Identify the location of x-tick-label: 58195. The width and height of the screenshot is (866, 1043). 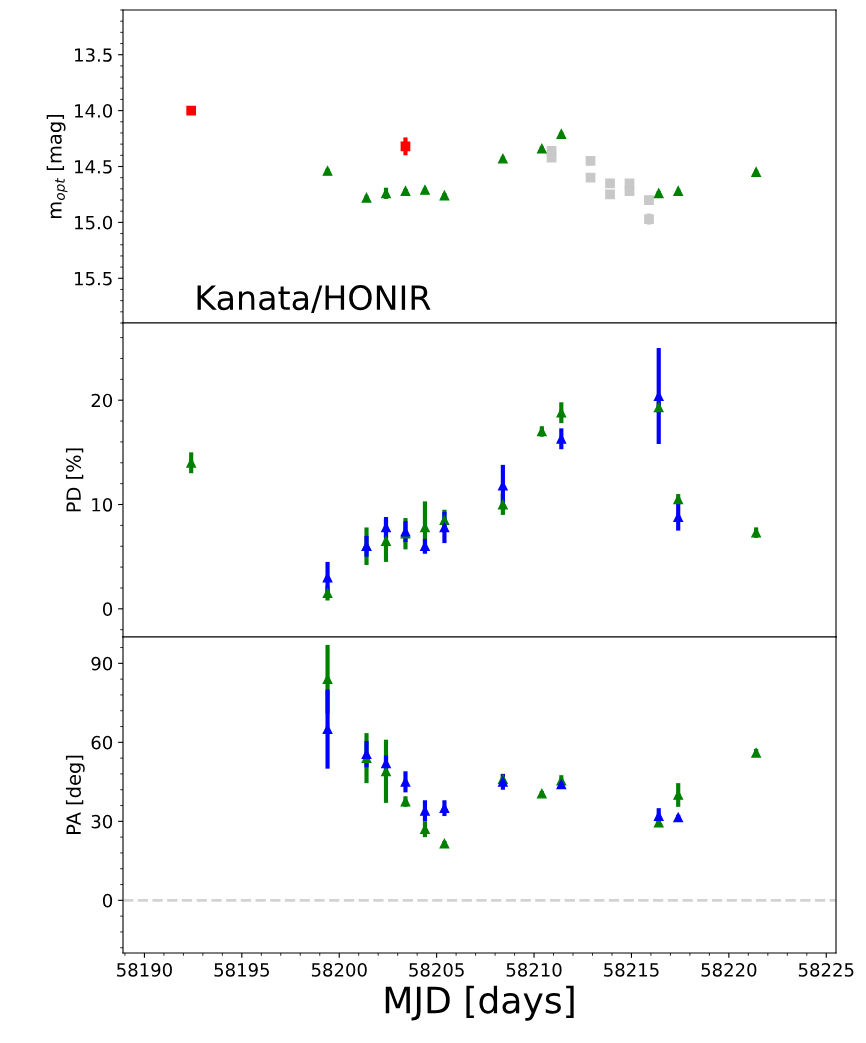
(241, 970).